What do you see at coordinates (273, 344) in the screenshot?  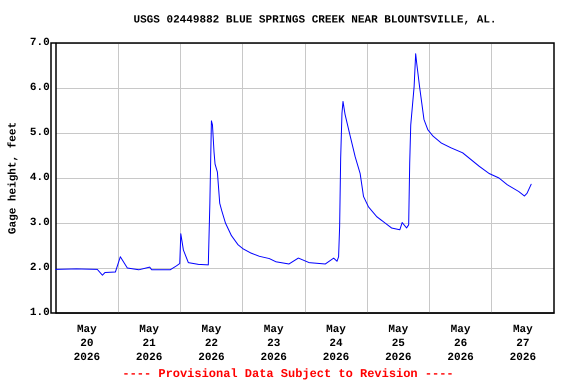 I see `x-tick-label: May 23 2026` at bounding box center [273, 344].